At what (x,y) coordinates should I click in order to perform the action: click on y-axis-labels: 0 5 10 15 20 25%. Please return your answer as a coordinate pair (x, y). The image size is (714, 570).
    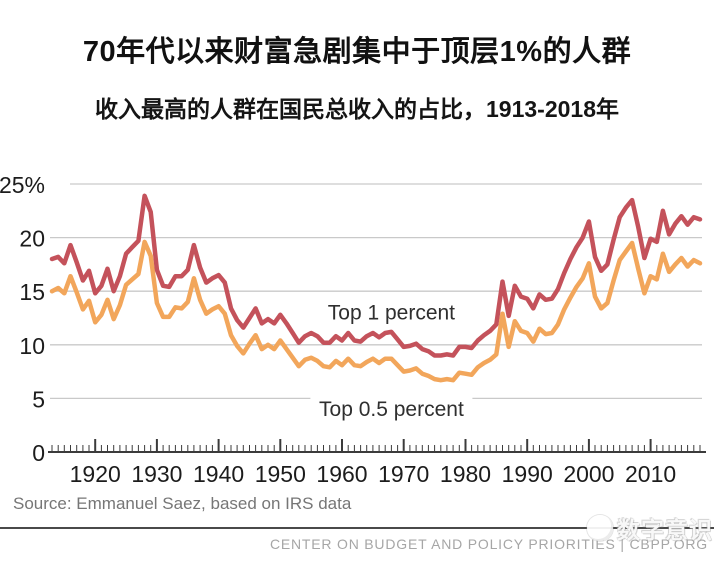
    Looking at the image, I should click on (22, 319).